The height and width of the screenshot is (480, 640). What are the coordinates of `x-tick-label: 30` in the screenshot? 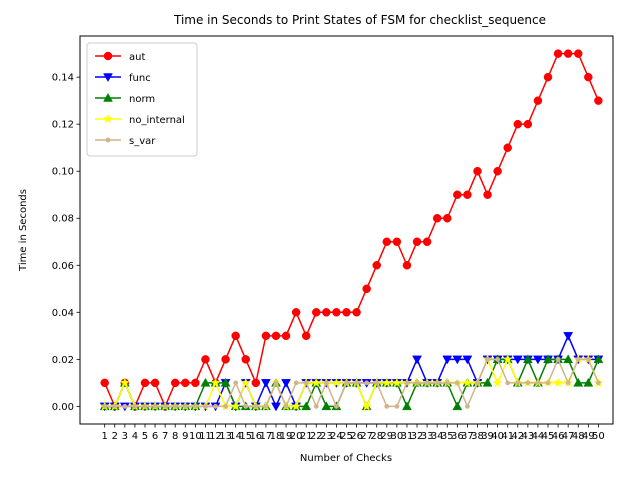 It's located at (397, 436).